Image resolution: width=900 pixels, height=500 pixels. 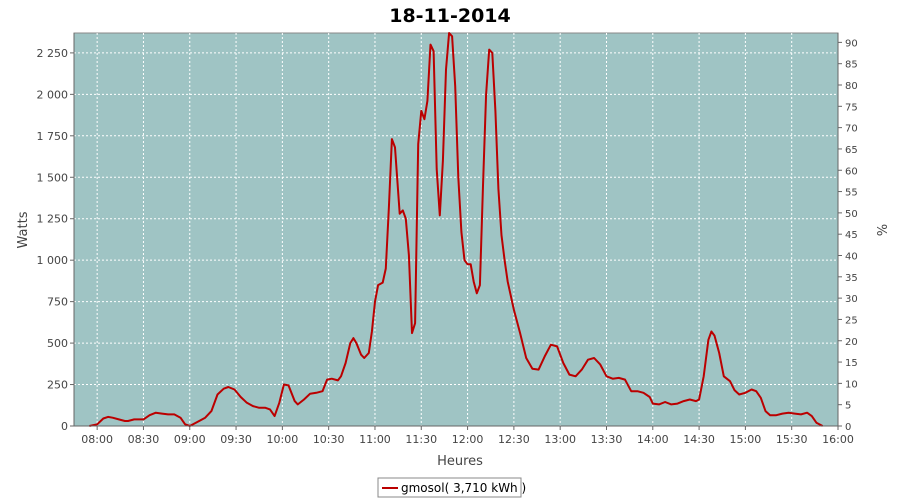 What do you see at coordinates (57, 385) in the screenshot?
I see `y-tick-label: 250` at bounding box center [57, 385].